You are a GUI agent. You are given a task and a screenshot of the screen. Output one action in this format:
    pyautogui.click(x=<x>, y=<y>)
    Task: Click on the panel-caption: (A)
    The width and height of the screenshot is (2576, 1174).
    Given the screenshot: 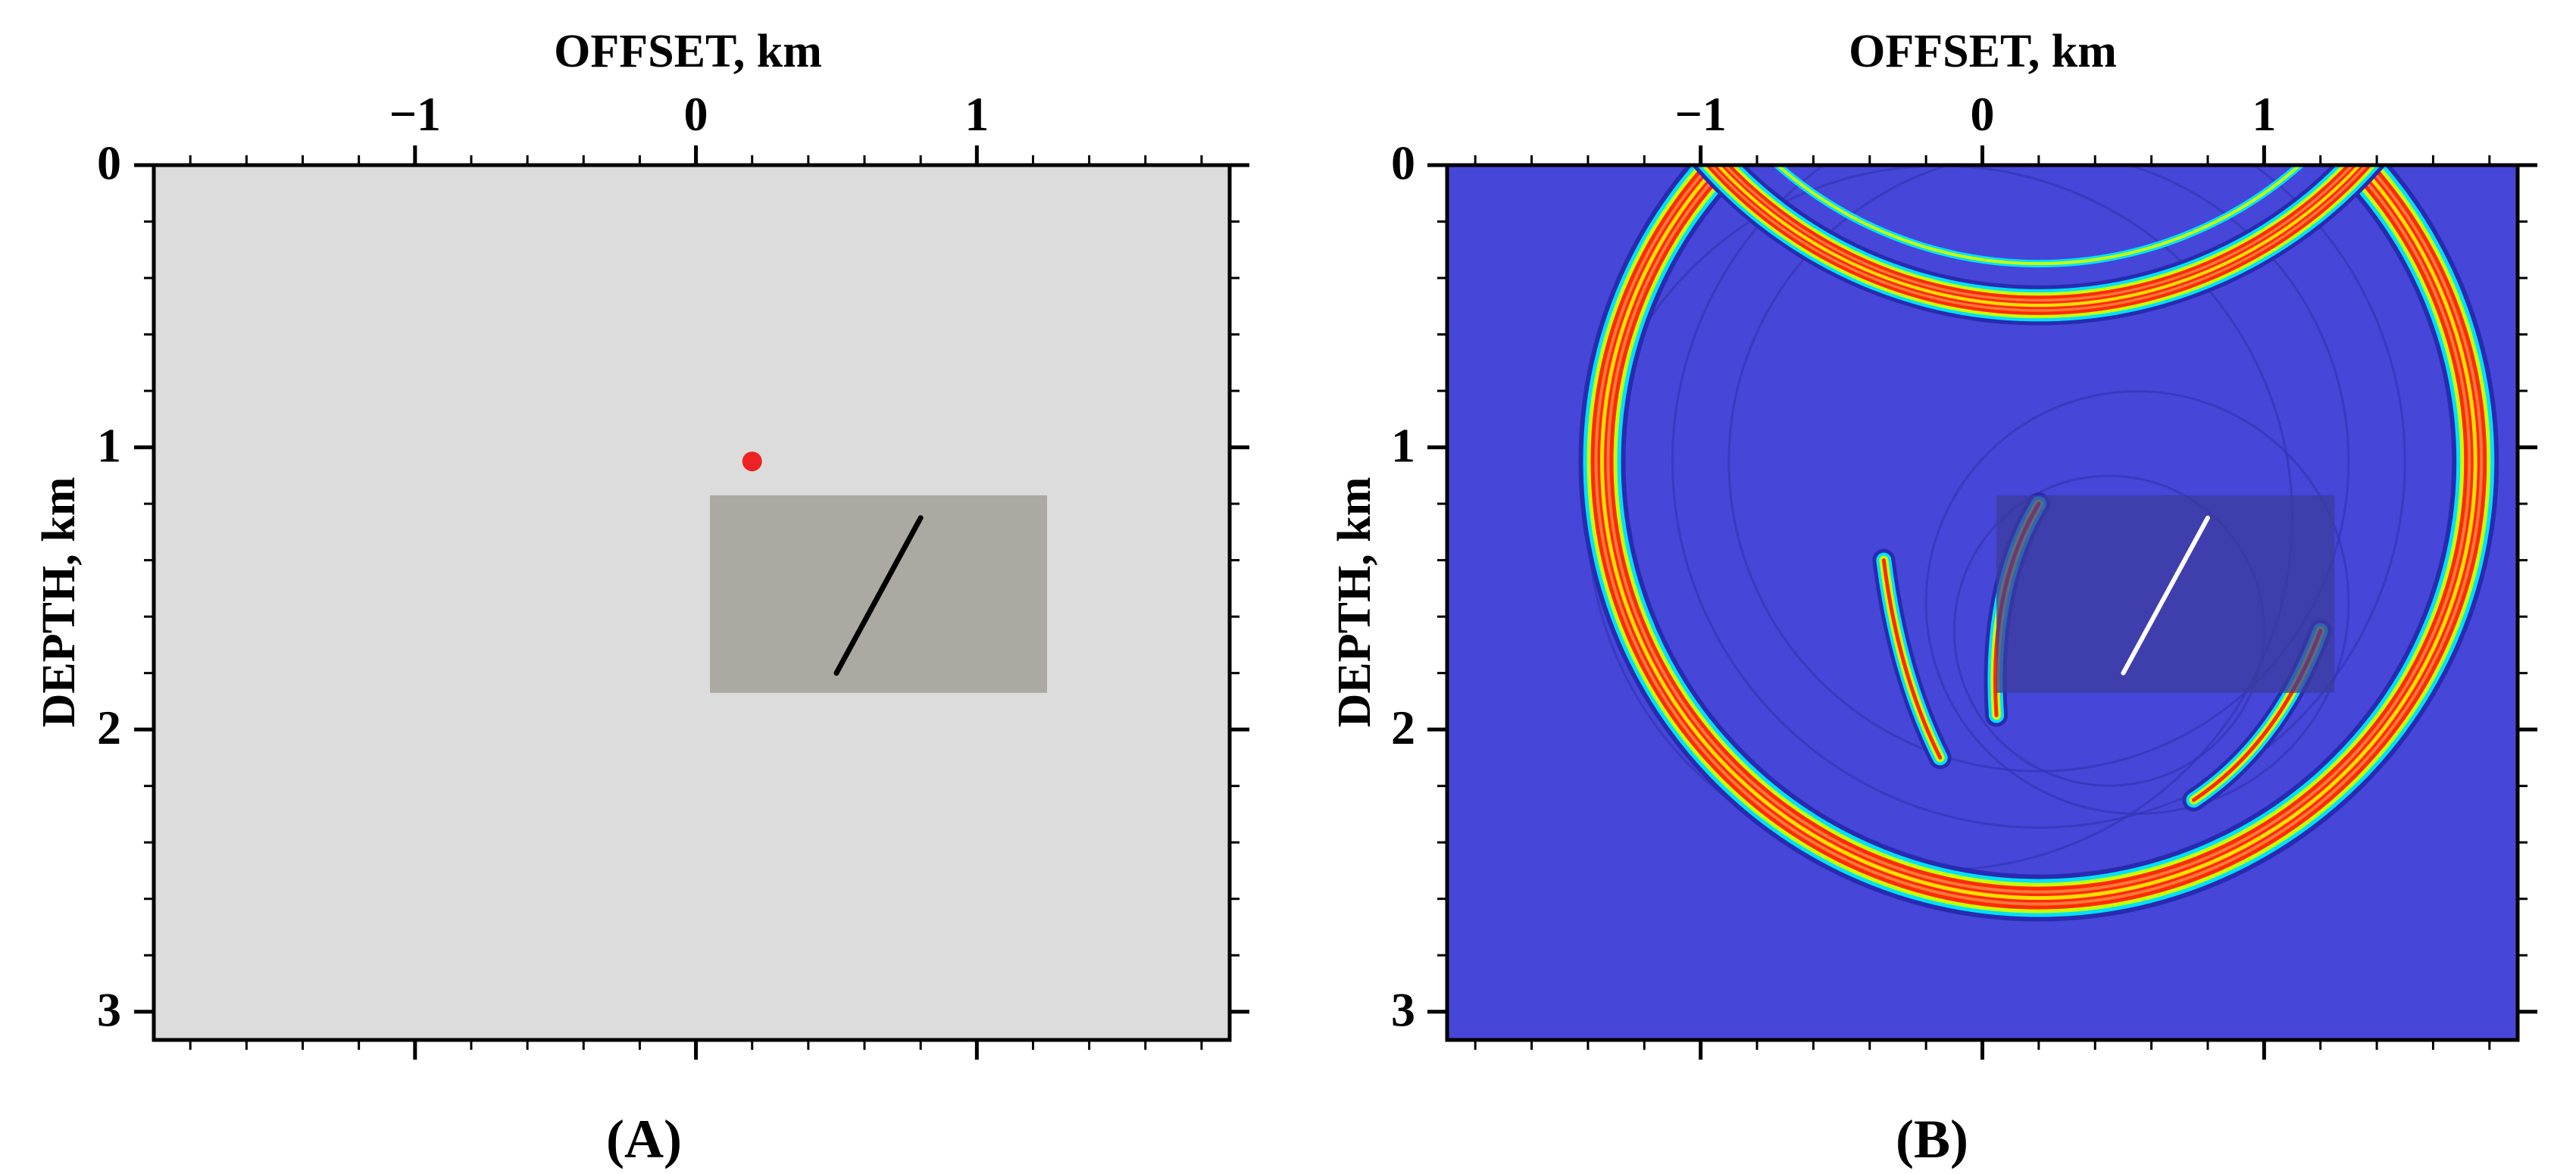 What is the action you would take?
    pyautogui.click(x=644, y=1139)
    